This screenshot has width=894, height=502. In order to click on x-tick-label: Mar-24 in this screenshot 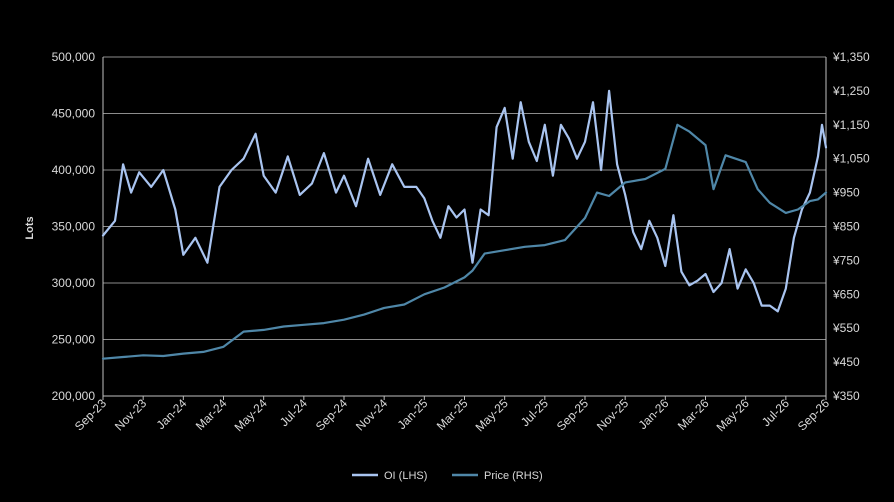, I will do `click(211, 414)`.